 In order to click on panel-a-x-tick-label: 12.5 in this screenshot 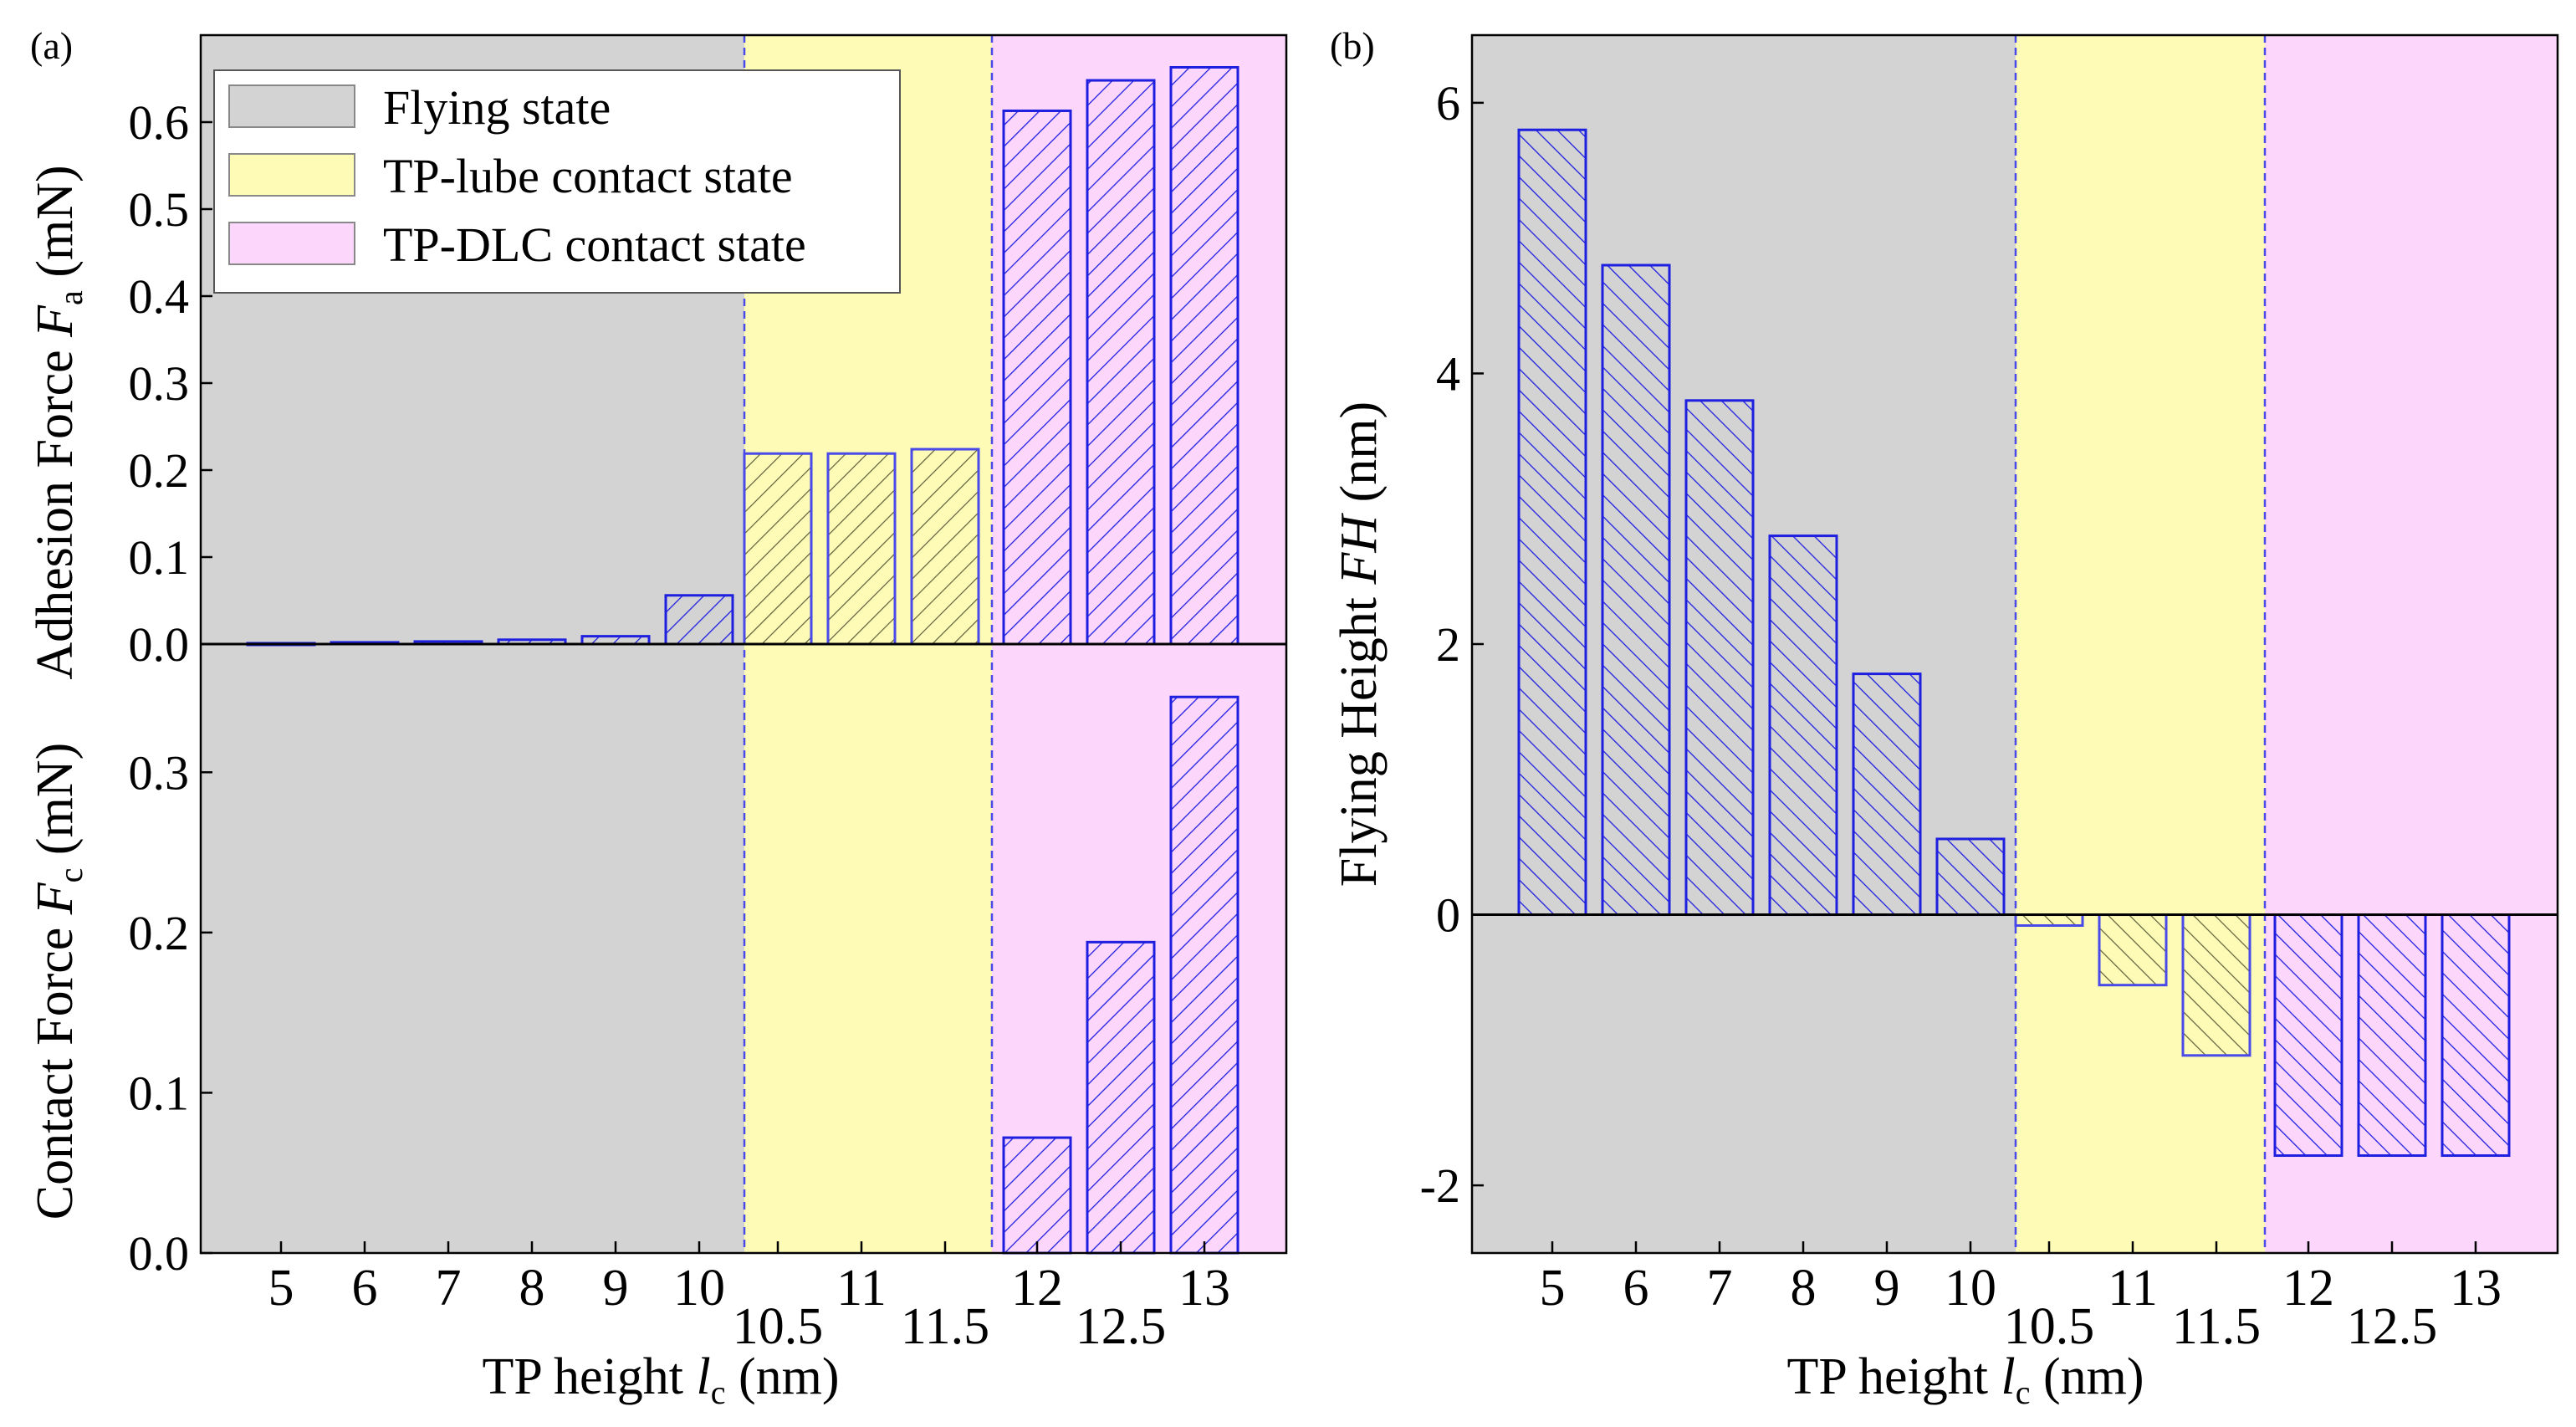, I will do `click(1121, 1327)`.